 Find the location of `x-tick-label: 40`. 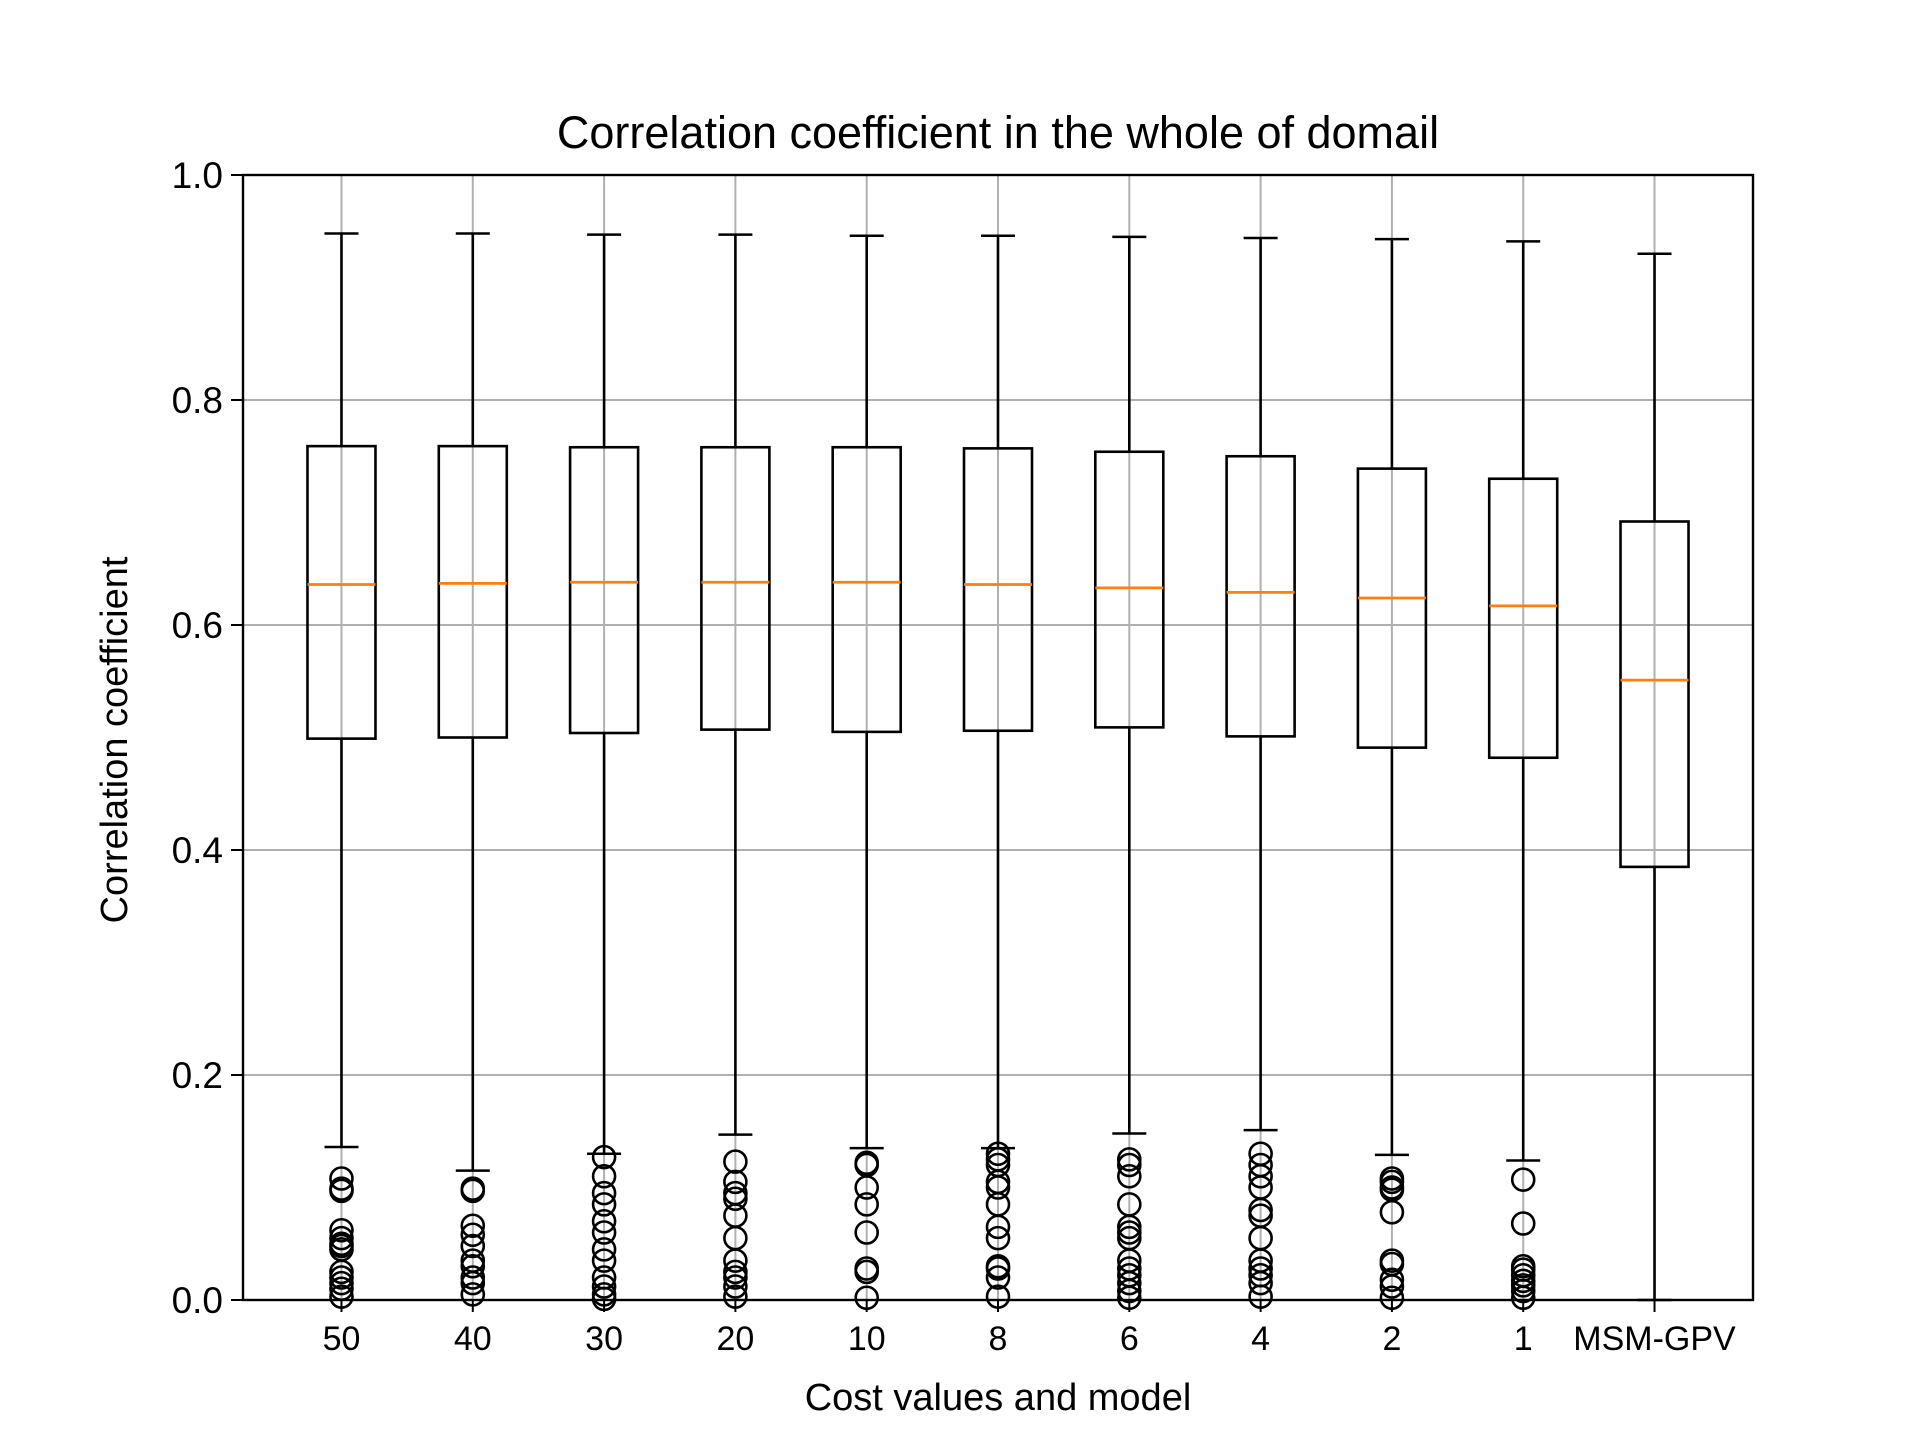

x-tick-label: 40 is located at coordinates (473, 1339).